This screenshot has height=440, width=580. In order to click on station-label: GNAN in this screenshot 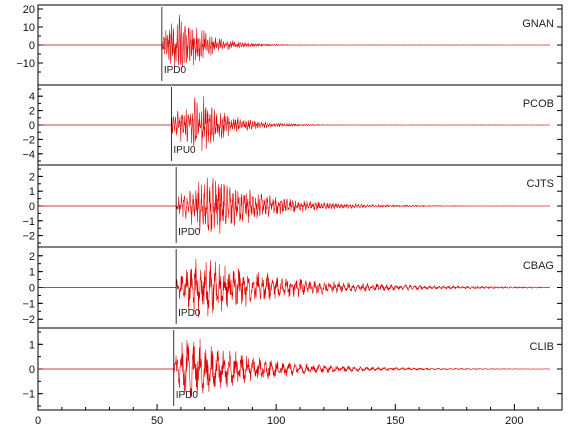, I will do `click(538, 24)`.